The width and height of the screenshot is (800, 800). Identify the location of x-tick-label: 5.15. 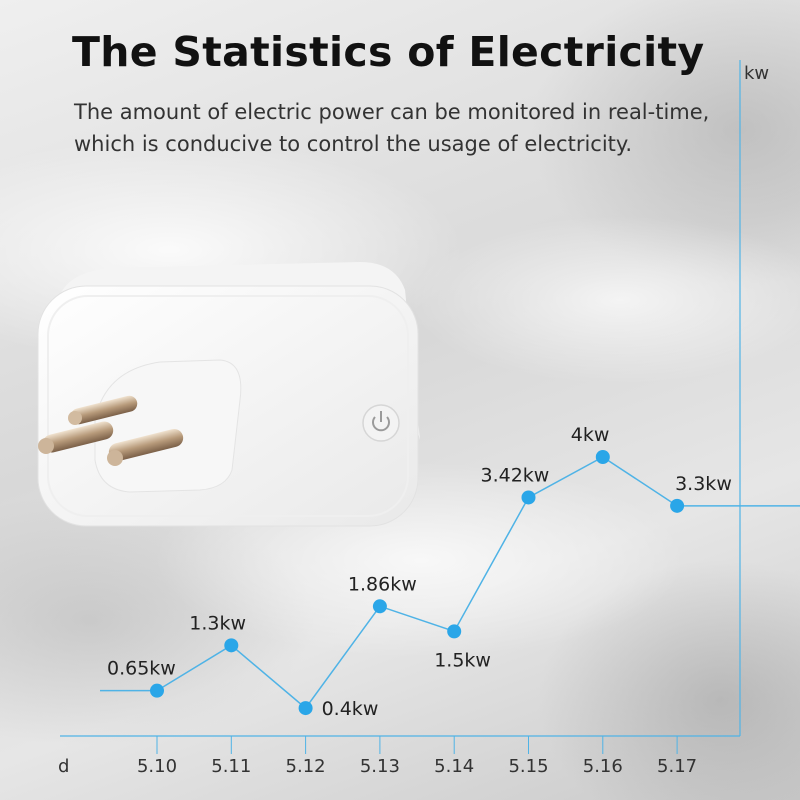
(528, 766).